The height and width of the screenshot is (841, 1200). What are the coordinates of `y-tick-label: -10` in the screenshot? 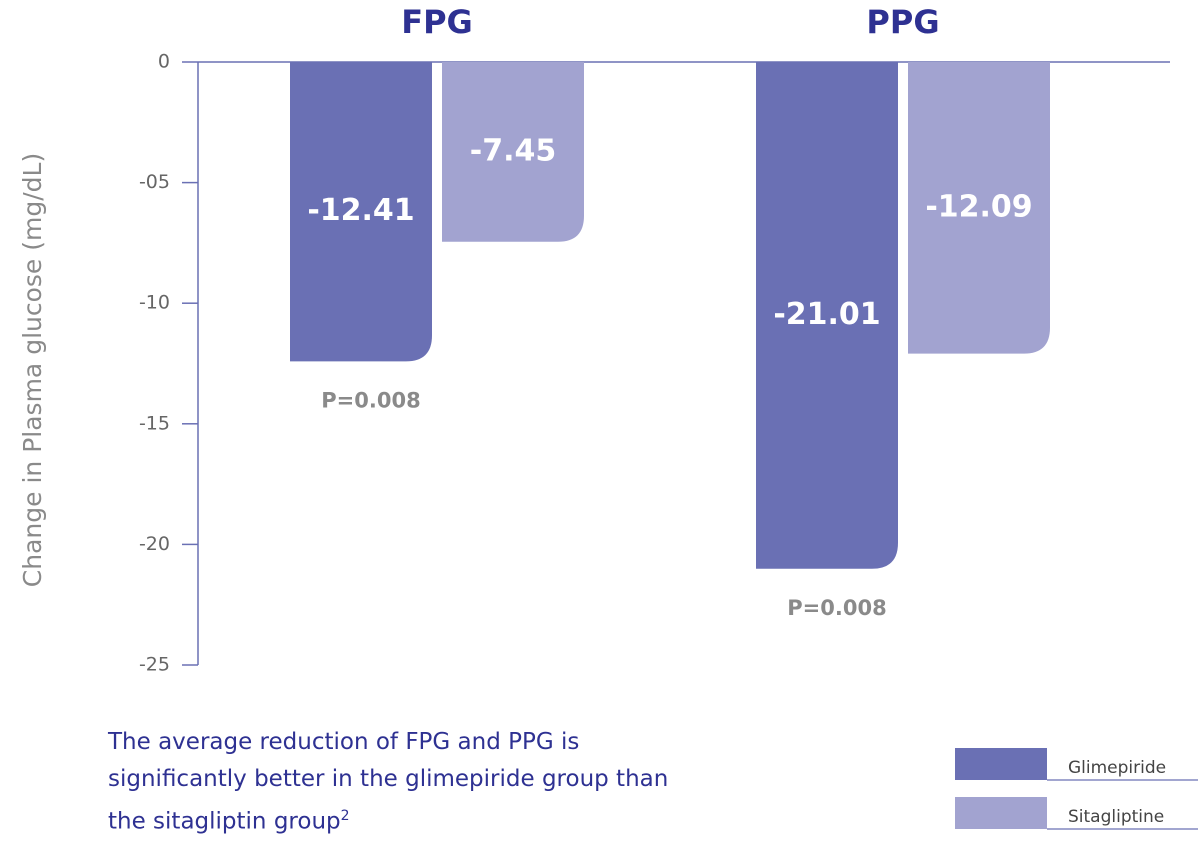 It's located at (154, 303).